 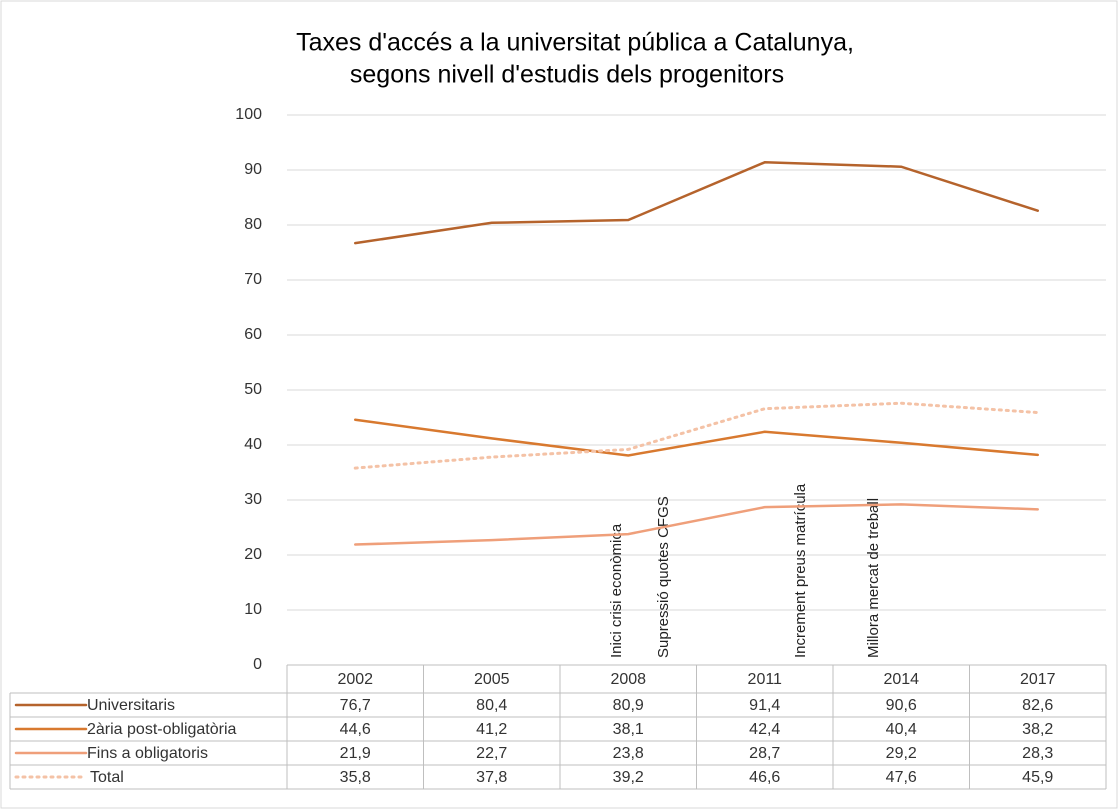 I want to click on y-tick-label: 40, so click(x=253, y=444).